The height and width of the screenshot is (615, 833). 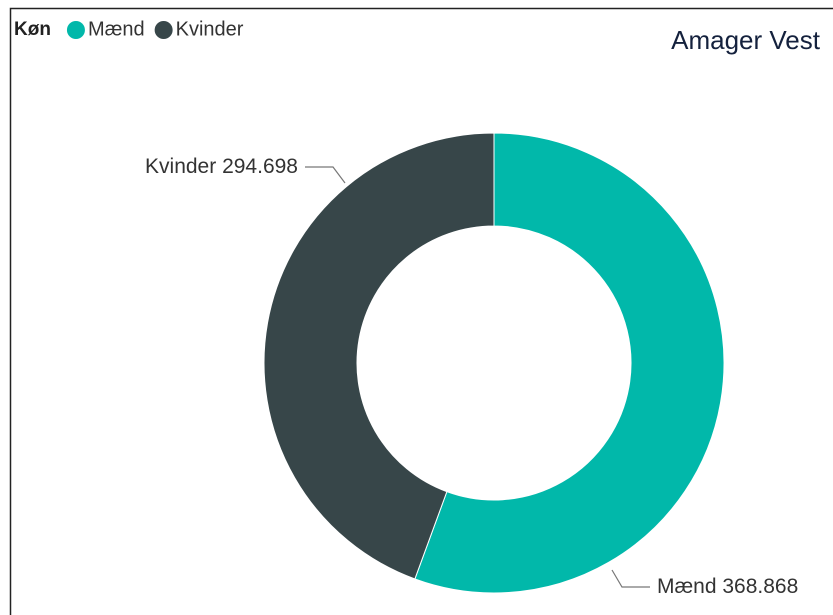 I want to click on legend-label: Mænd, so click(x=116, y=29).